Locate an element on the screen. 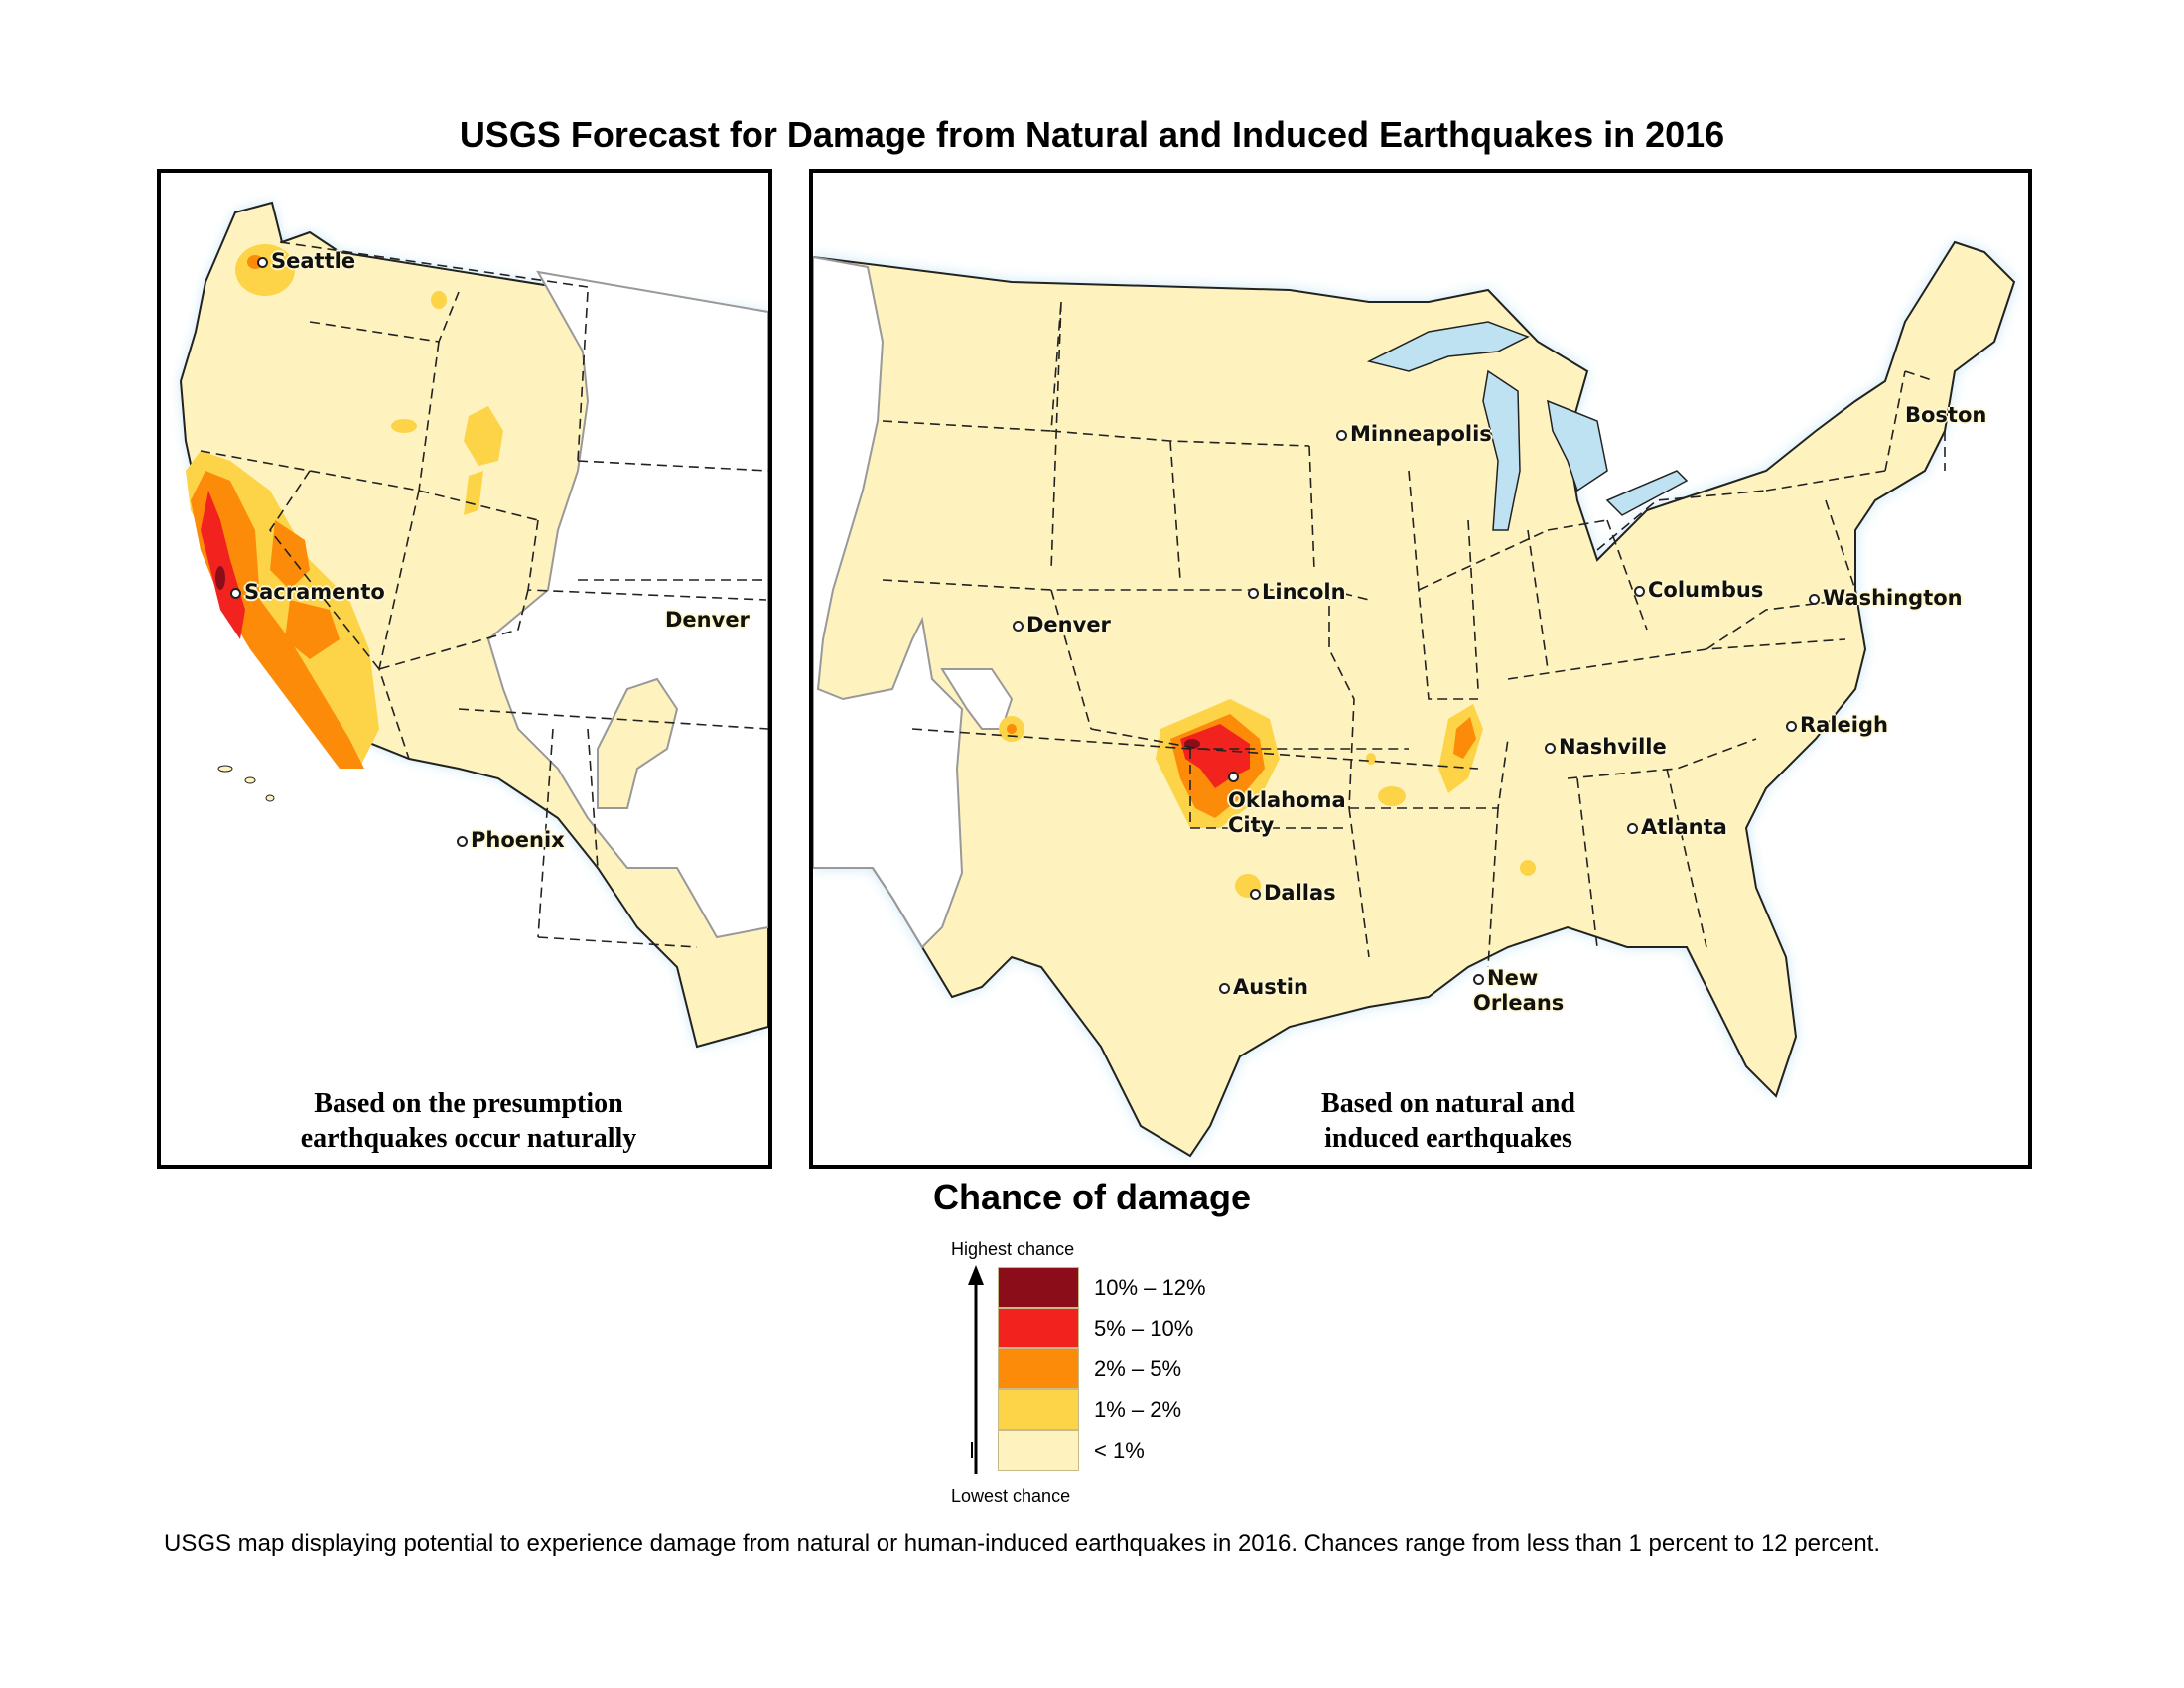 The image size is (2184, 1688). city-denver-right: Denver is located at coordinates (1062, 625).